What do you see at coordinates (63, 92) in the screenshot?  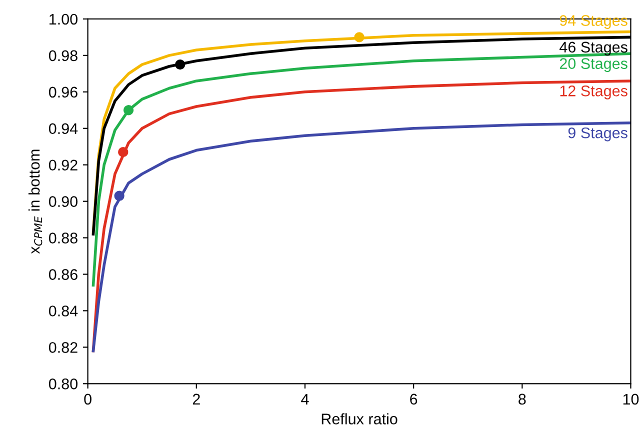 I see `y-tick-label: 0.96` at bounding box center [63, 92].